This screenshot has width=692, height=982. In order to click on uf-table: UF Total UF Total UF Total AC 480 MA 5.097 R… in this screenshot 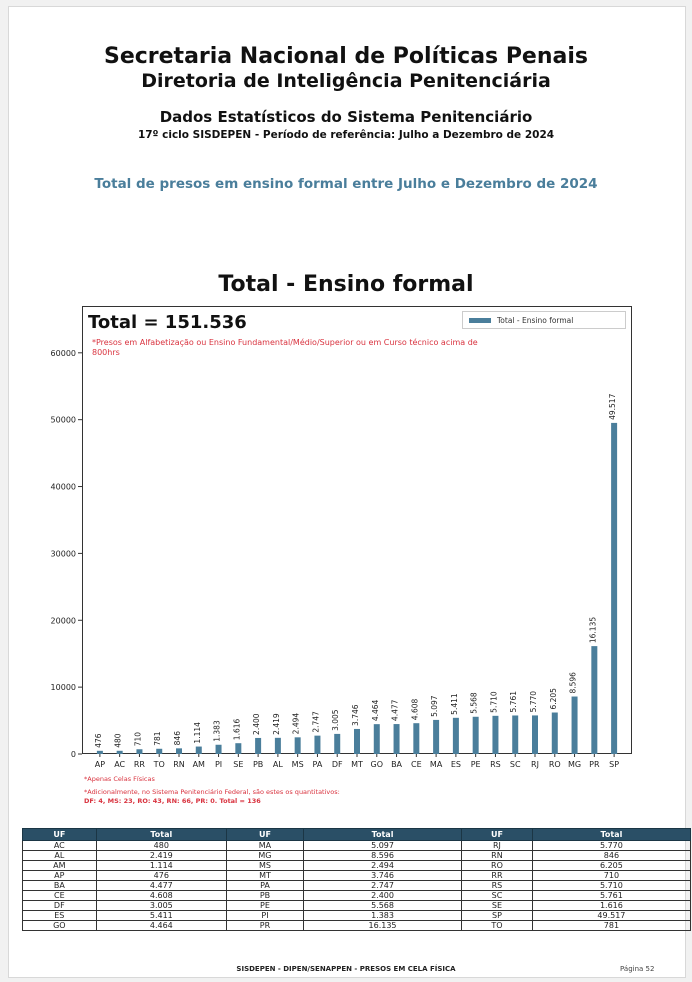, I will do `click(357, 879)`.